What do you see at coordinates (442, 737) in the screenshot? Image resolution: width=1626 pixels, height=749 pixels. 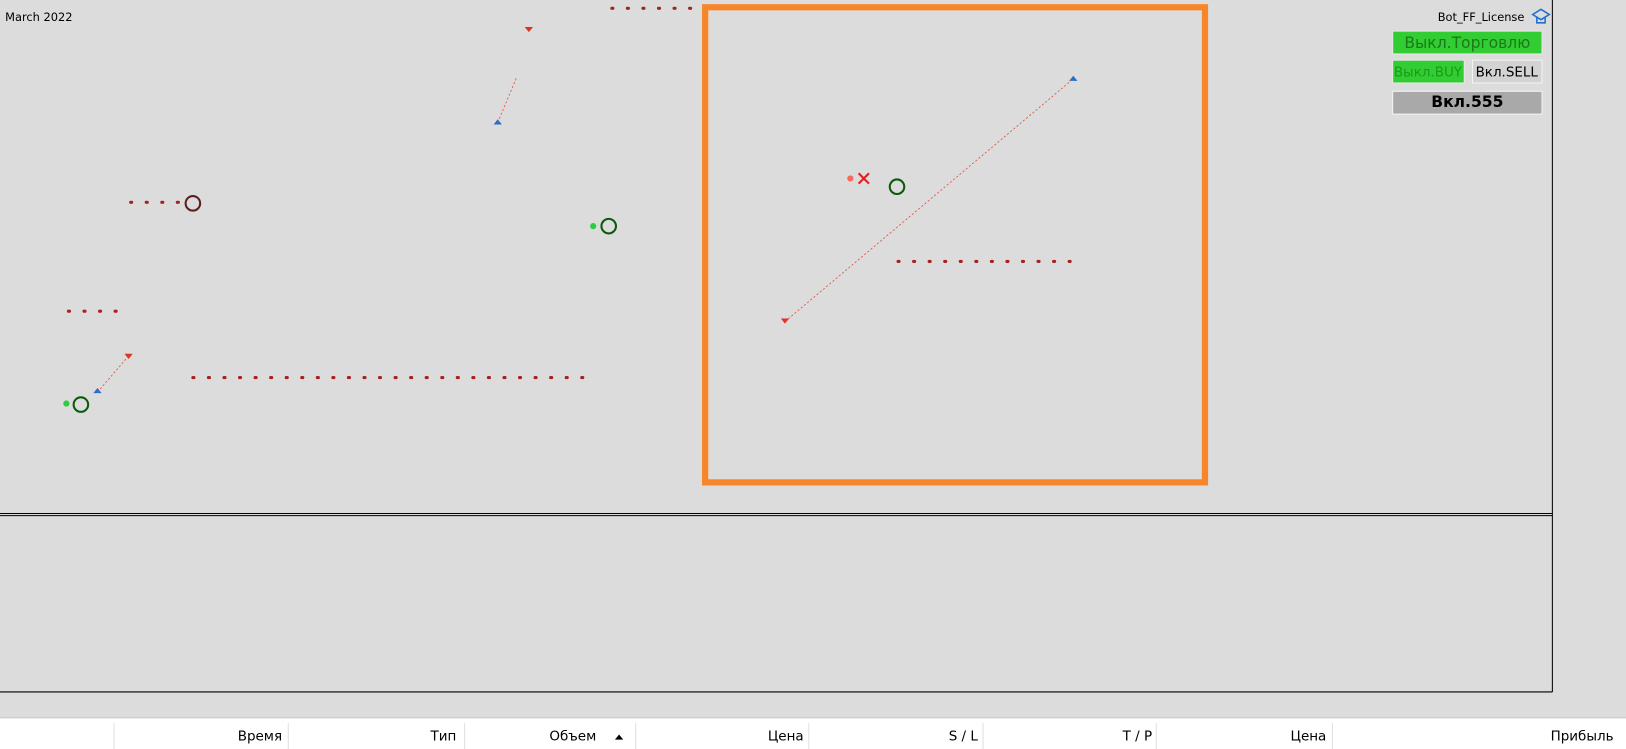 I see `column-header: Тип` at bounding box center [442, 737].